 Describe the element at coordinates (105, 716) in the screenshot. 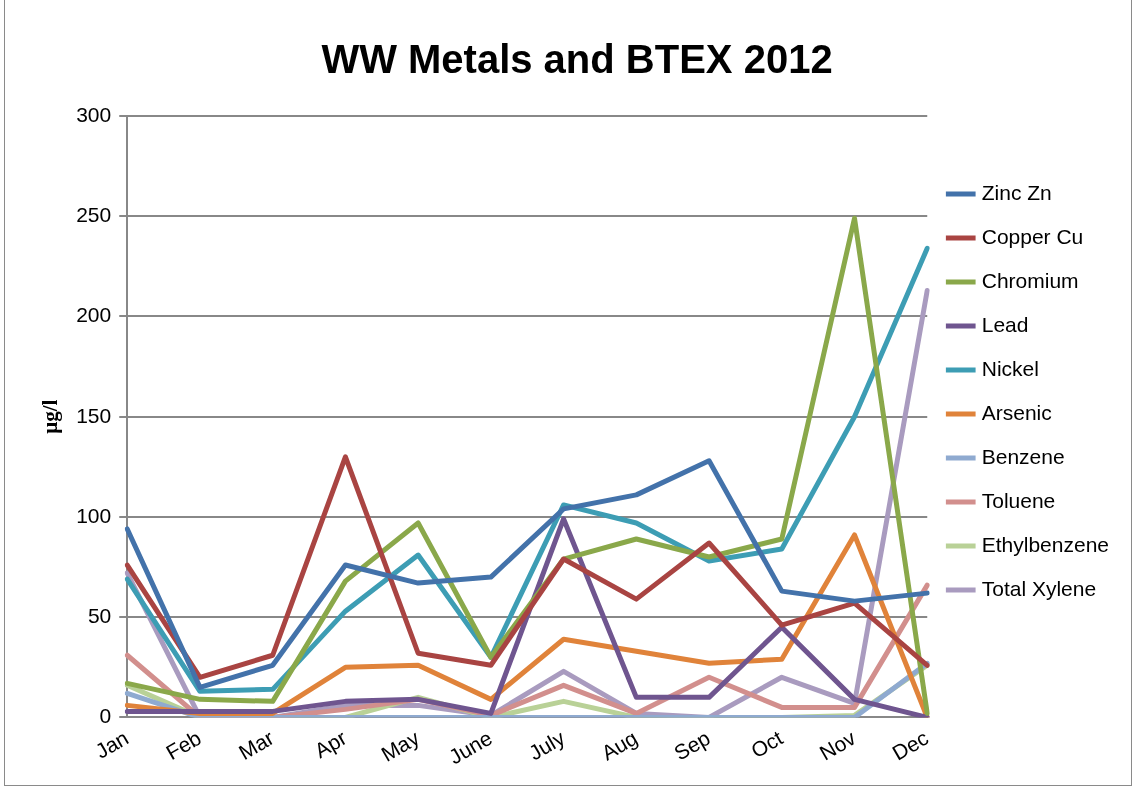

I see `y-tick-label: 0` at that location.